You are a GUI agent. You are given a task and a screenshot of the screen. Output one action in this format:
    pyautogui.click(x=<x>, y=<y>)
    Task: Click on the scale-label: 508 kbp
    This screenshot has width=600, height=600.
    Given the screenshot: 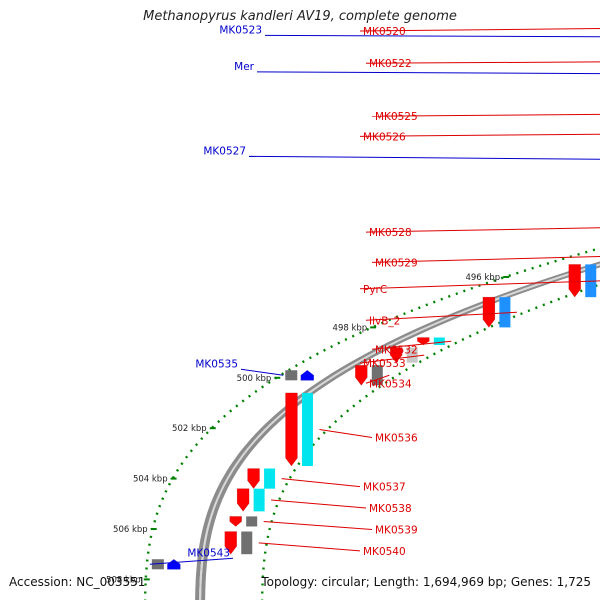 What is the action you would take?
    pyautogui.click(x=123, y=580)
    